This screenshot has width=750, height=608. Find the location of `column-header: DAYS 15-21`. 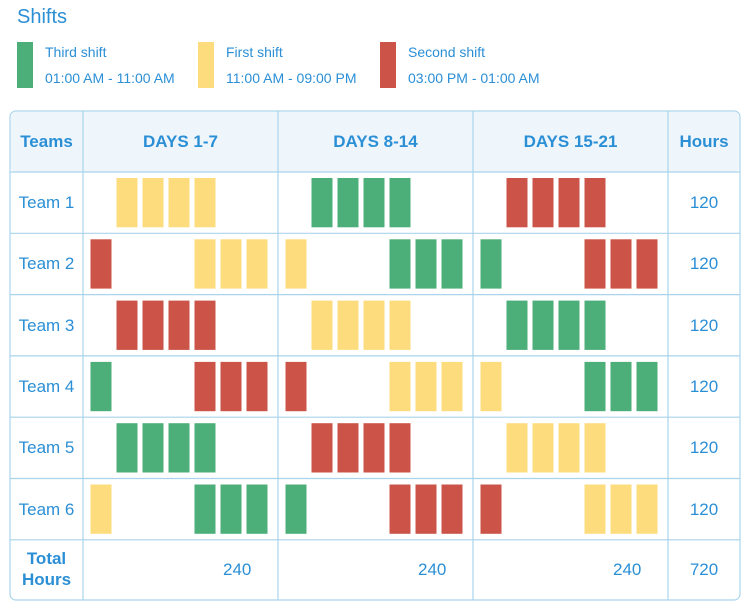

column-header: DAYS 15-21 is located at coordinates (570, 141).